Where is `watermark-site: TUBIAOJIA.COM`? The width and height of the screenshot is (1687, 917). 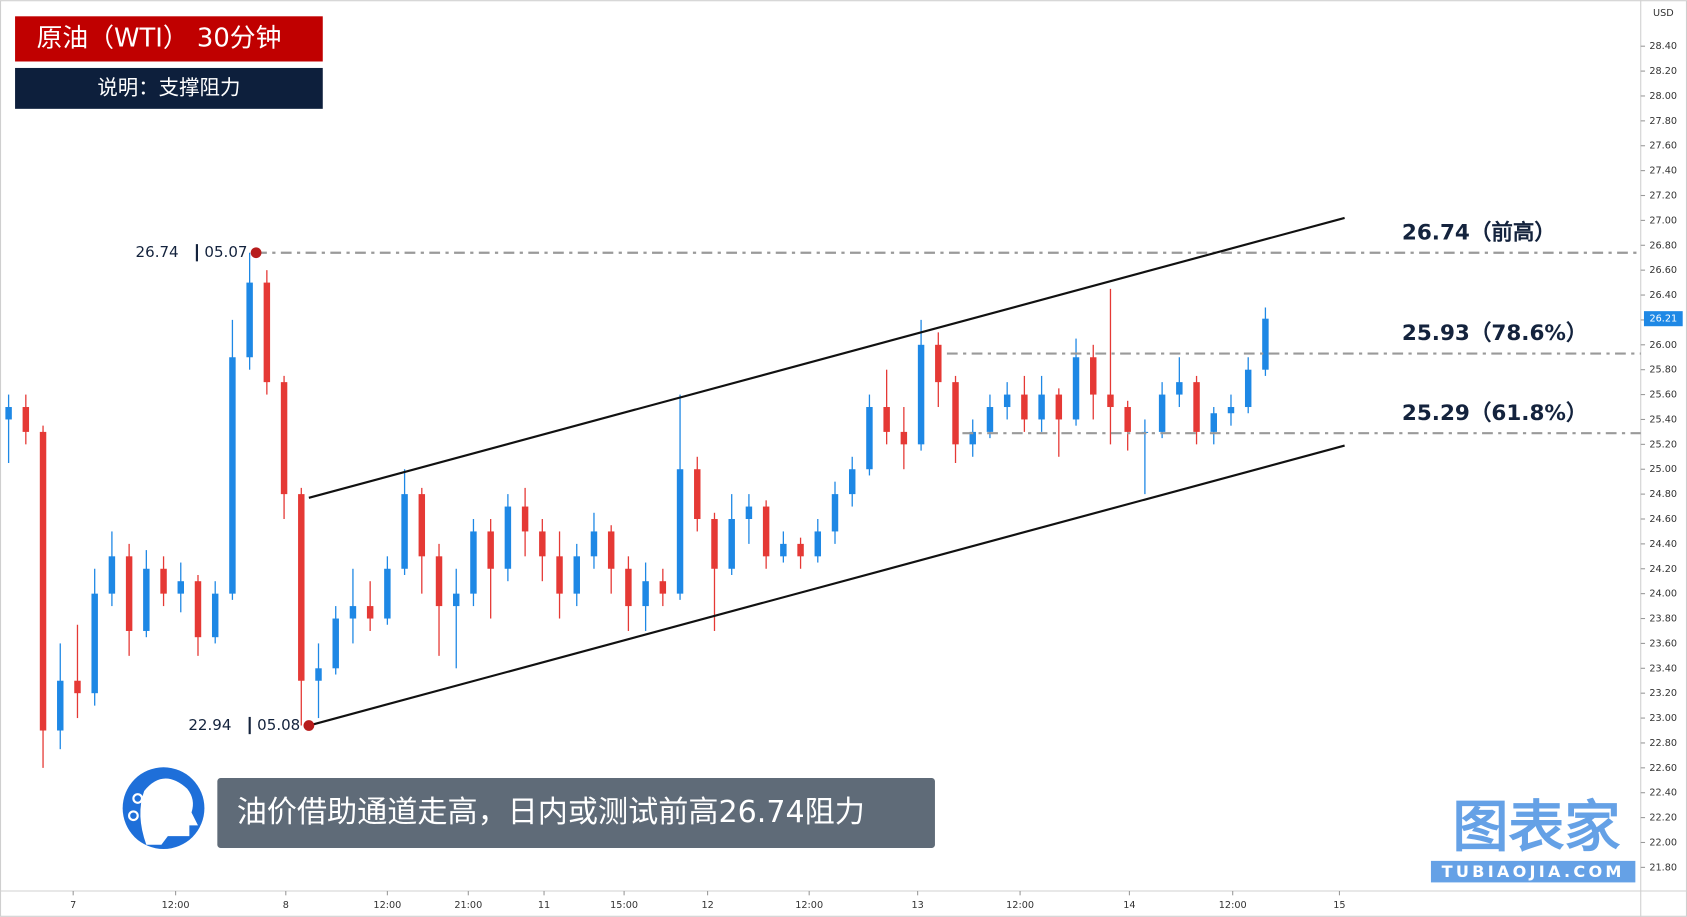 watermark-site: TUBIAOJIA.COM is located at coordinates (1533, 871).